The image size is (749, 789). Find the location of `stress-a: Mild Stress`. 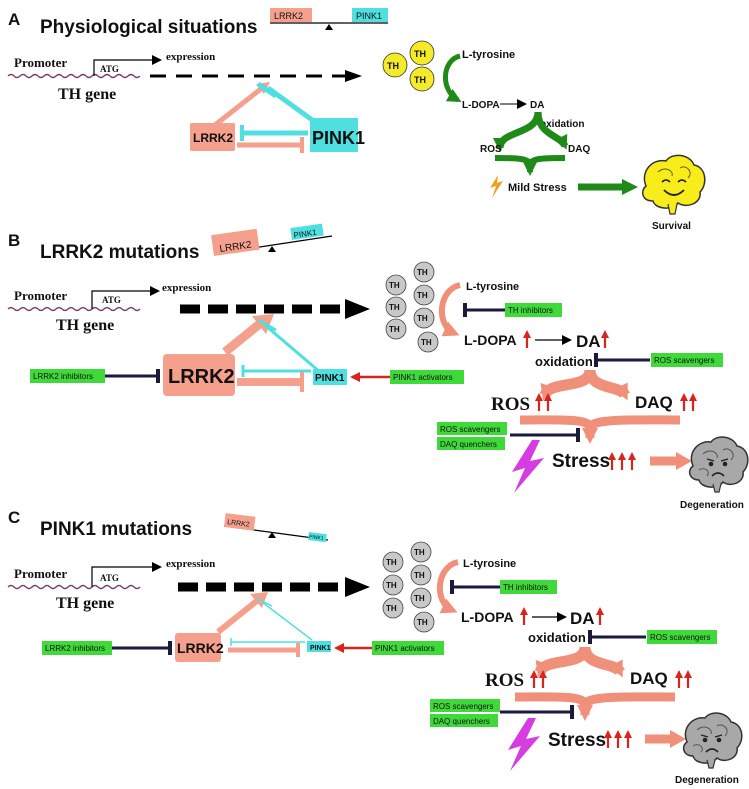

stress-a: Mild Stress is located at coordinates (537, 188).